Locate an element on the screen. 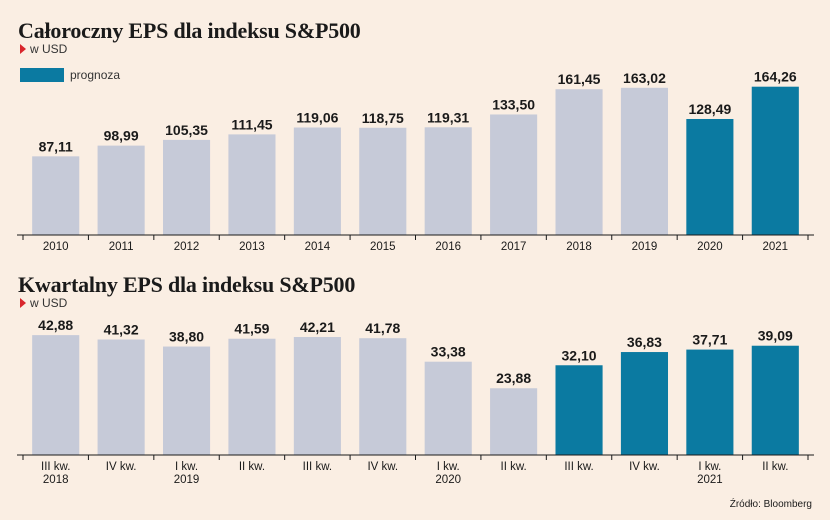 The height and width of the screenshot is (520, 830). quarterly-unit: w USD is located at coordinates (43, 303).